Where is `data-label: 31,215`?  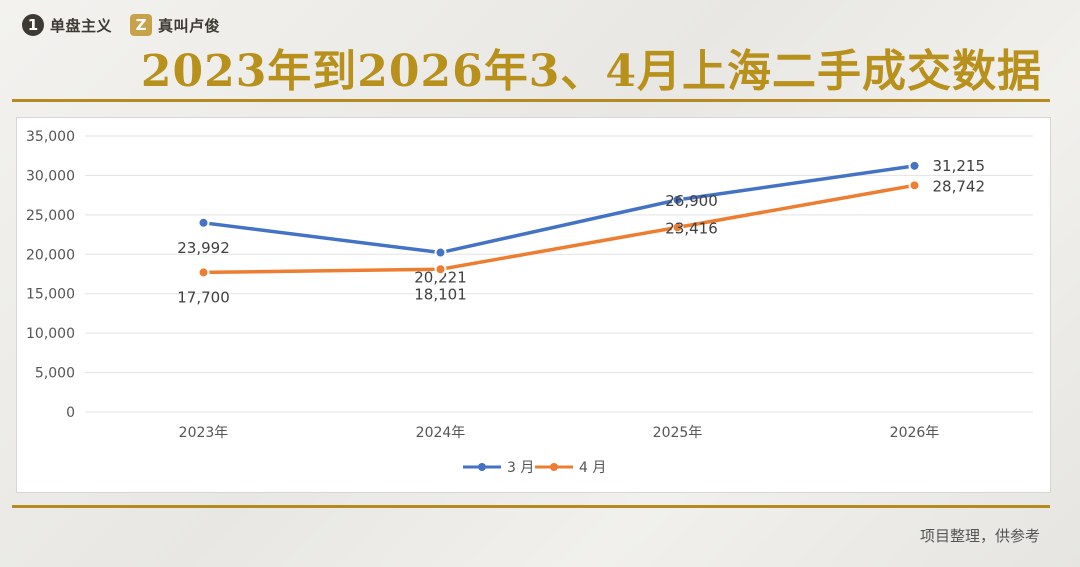
data-label: 31,215 is located at coordinates (959, 166).